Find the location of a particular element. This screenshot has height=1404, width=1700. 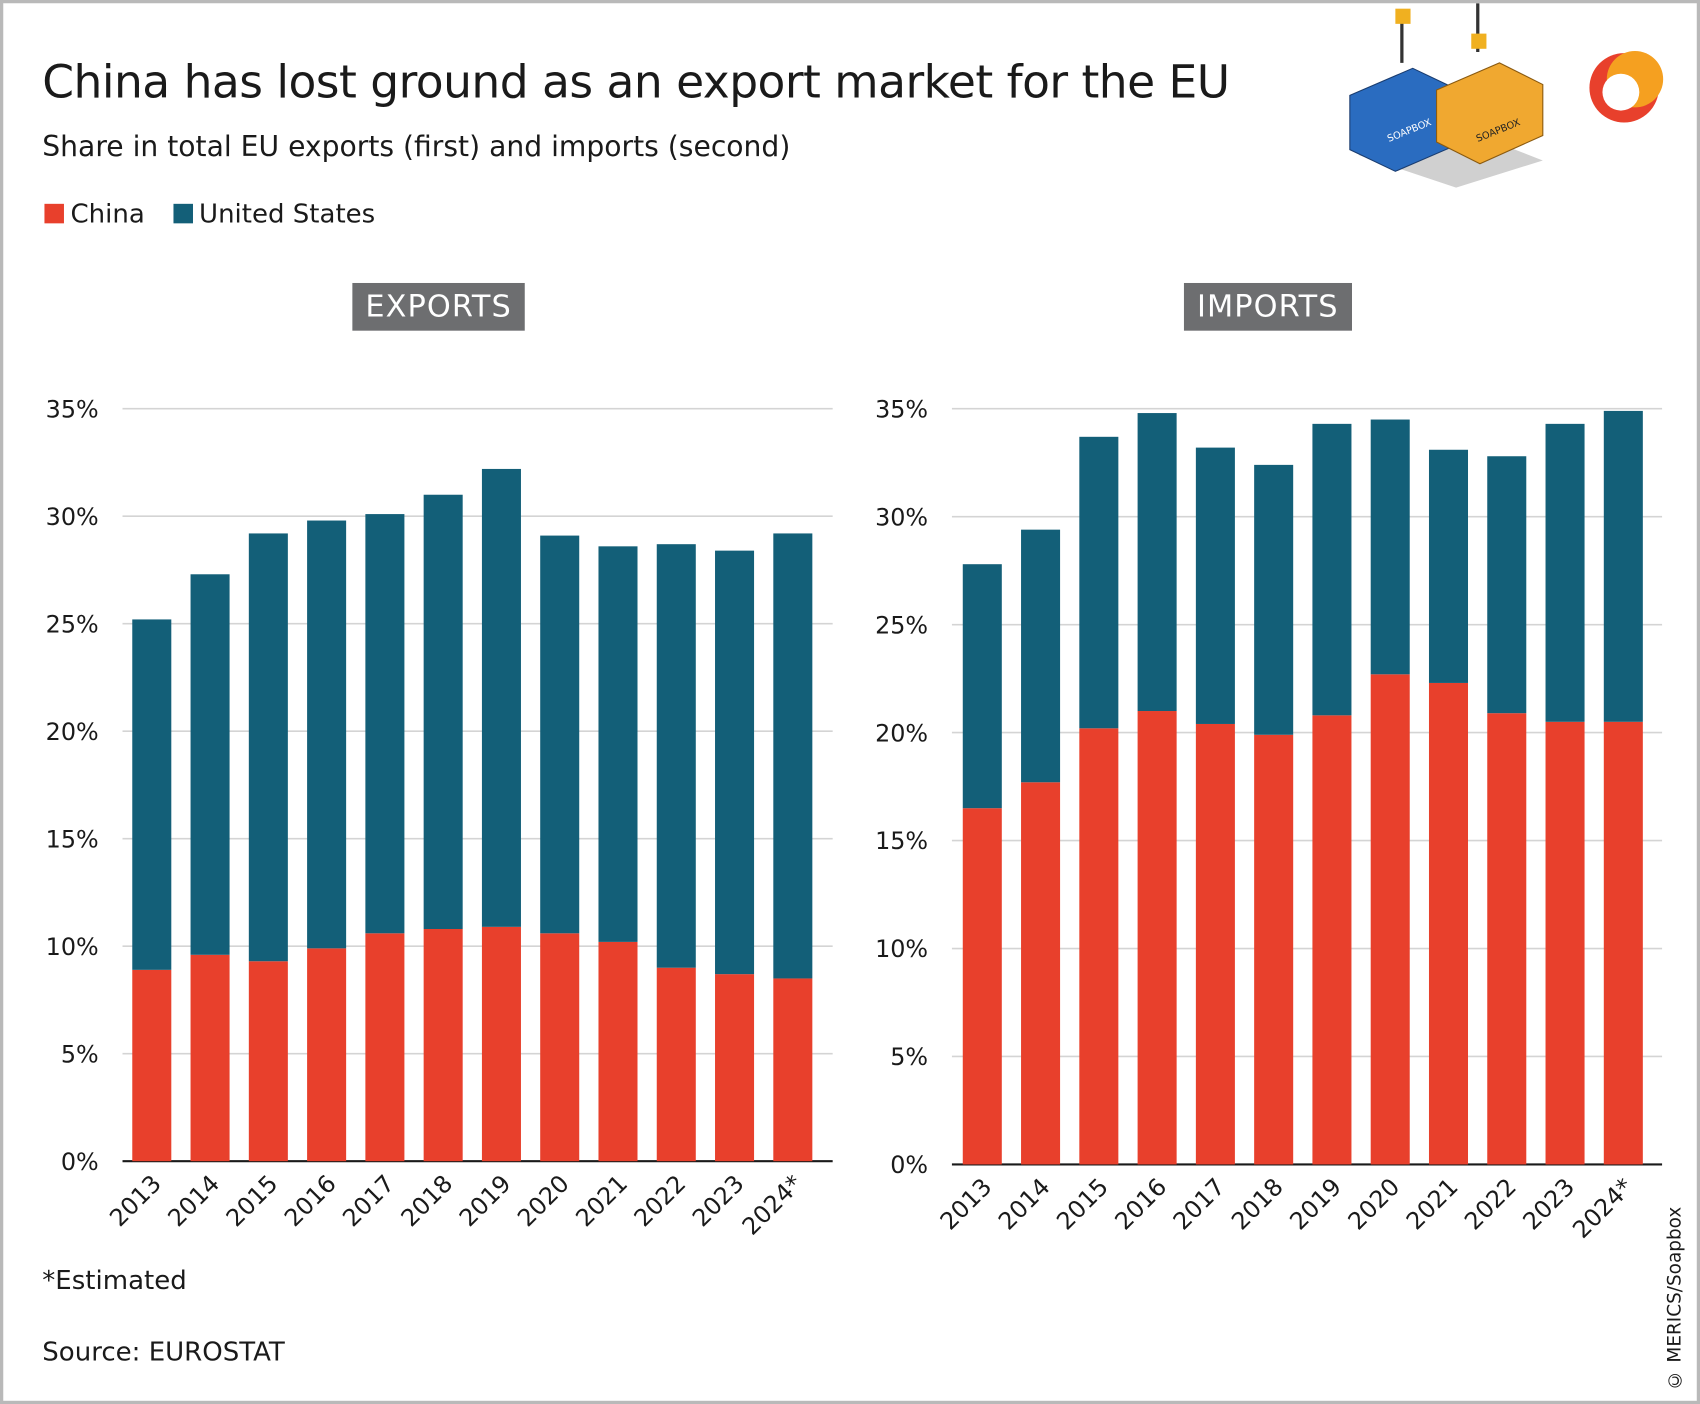

containers-illustration: SOAPBOX SOAPBOX is located at coordinates (1446, 95).